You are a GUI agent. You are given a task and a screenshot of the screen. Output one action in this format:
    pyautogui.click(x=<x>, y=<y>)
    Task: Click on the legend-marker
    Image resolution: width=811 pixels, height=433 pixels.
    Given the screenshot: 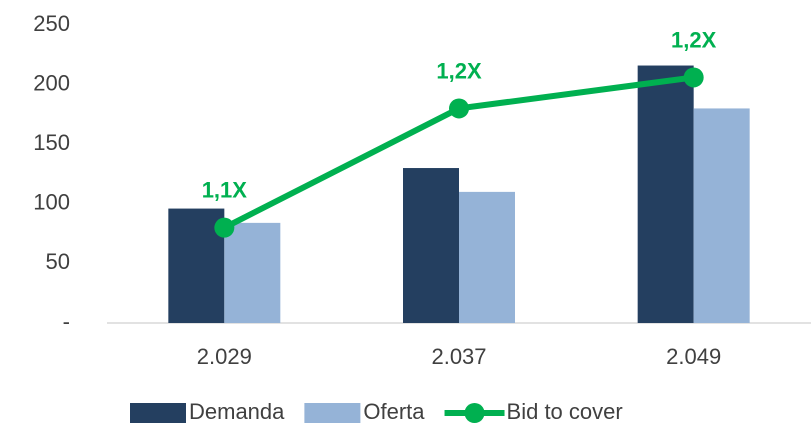 What is the action you would take?
    pyautogui.click(x=474, y=413)
    